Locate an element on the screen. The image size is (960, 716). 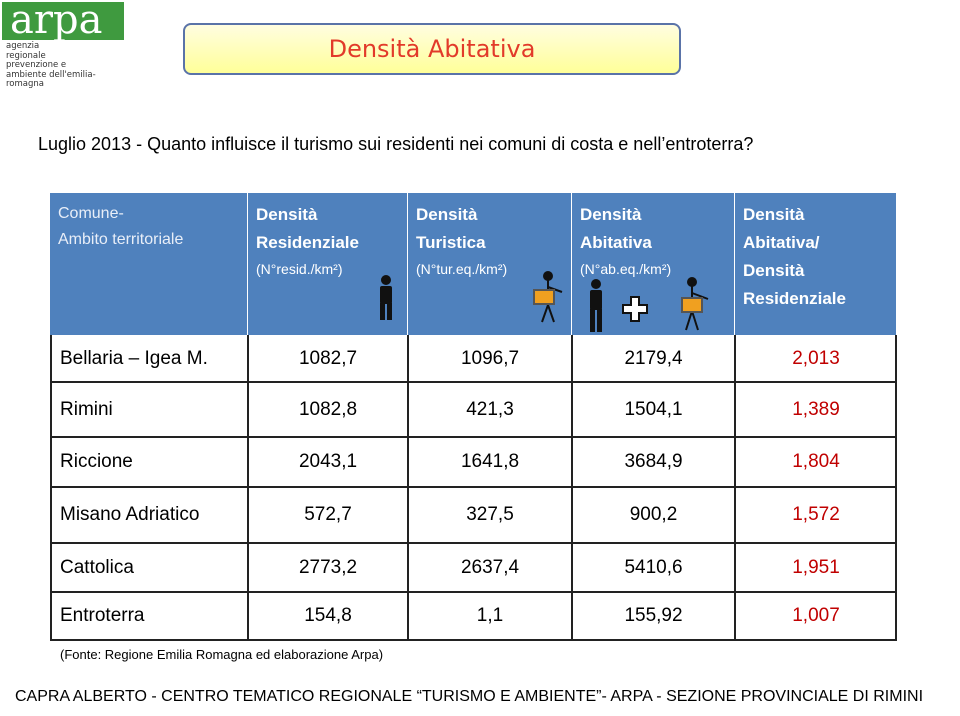
logo-line: agenzia is located at coordinates (23, 46).